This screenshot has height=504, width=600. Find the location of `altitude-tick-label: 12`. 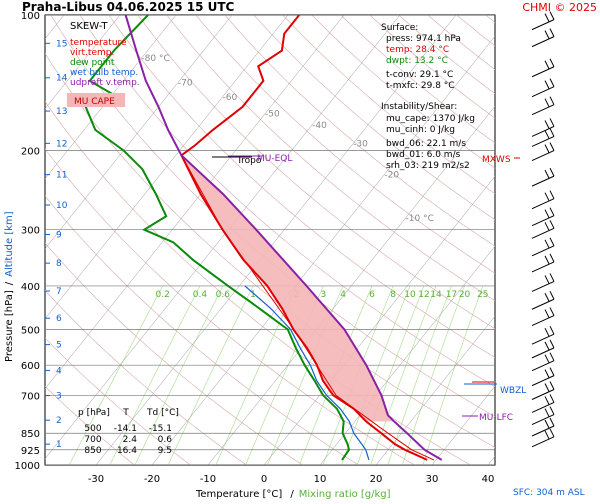

altitude-tick-label: 12 is located at coordinates (61, 144).